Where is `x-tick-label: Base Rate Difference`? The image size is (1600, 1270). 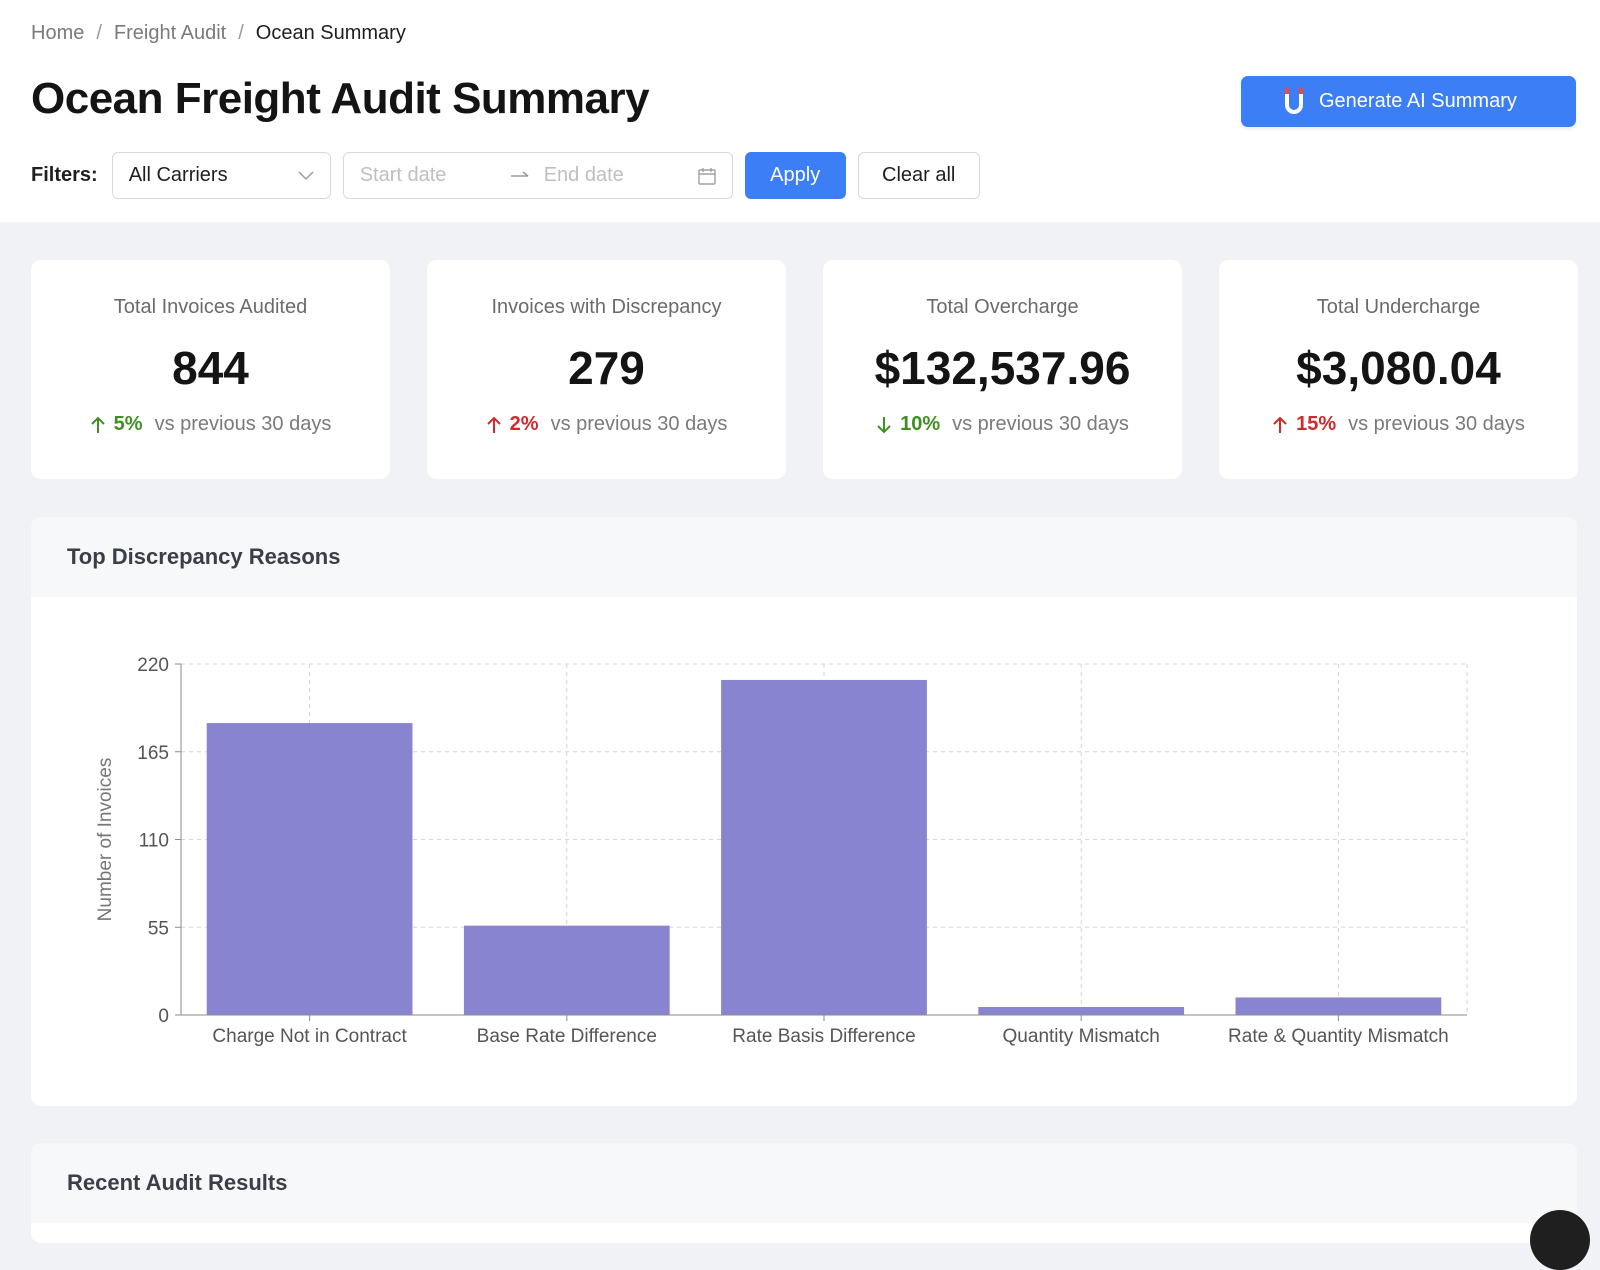 x-tick-label: Base Rate Difference is located at coordinates (567, 1036).